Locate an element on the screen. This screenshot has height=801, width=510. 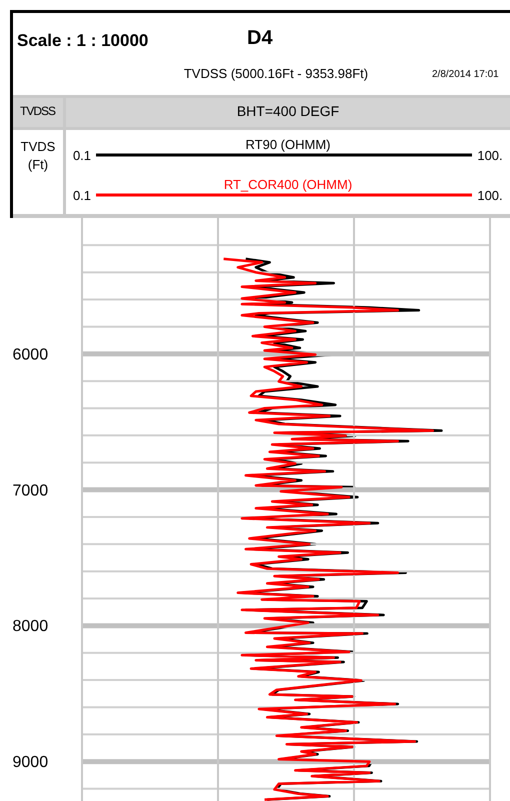
text: 0.1 is located at coordinates (82, 195).